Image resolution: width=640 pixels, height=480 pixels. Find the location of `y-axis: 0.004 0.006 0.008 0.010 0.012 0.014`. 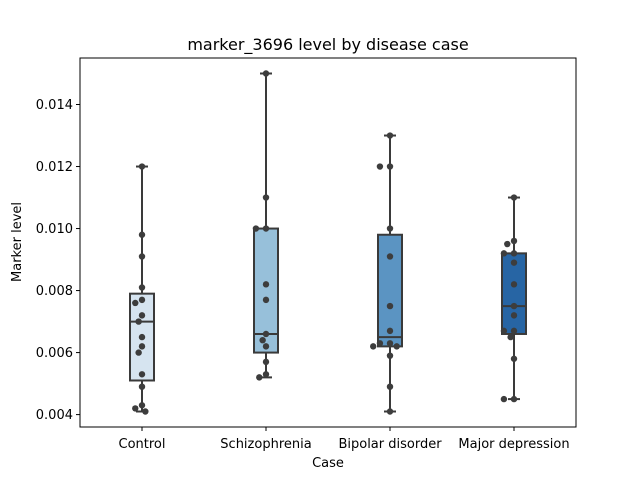

y-axis: 0.004 0.006 0.008 0.010 0.012 0.014 is located at coordinates (58, 260).